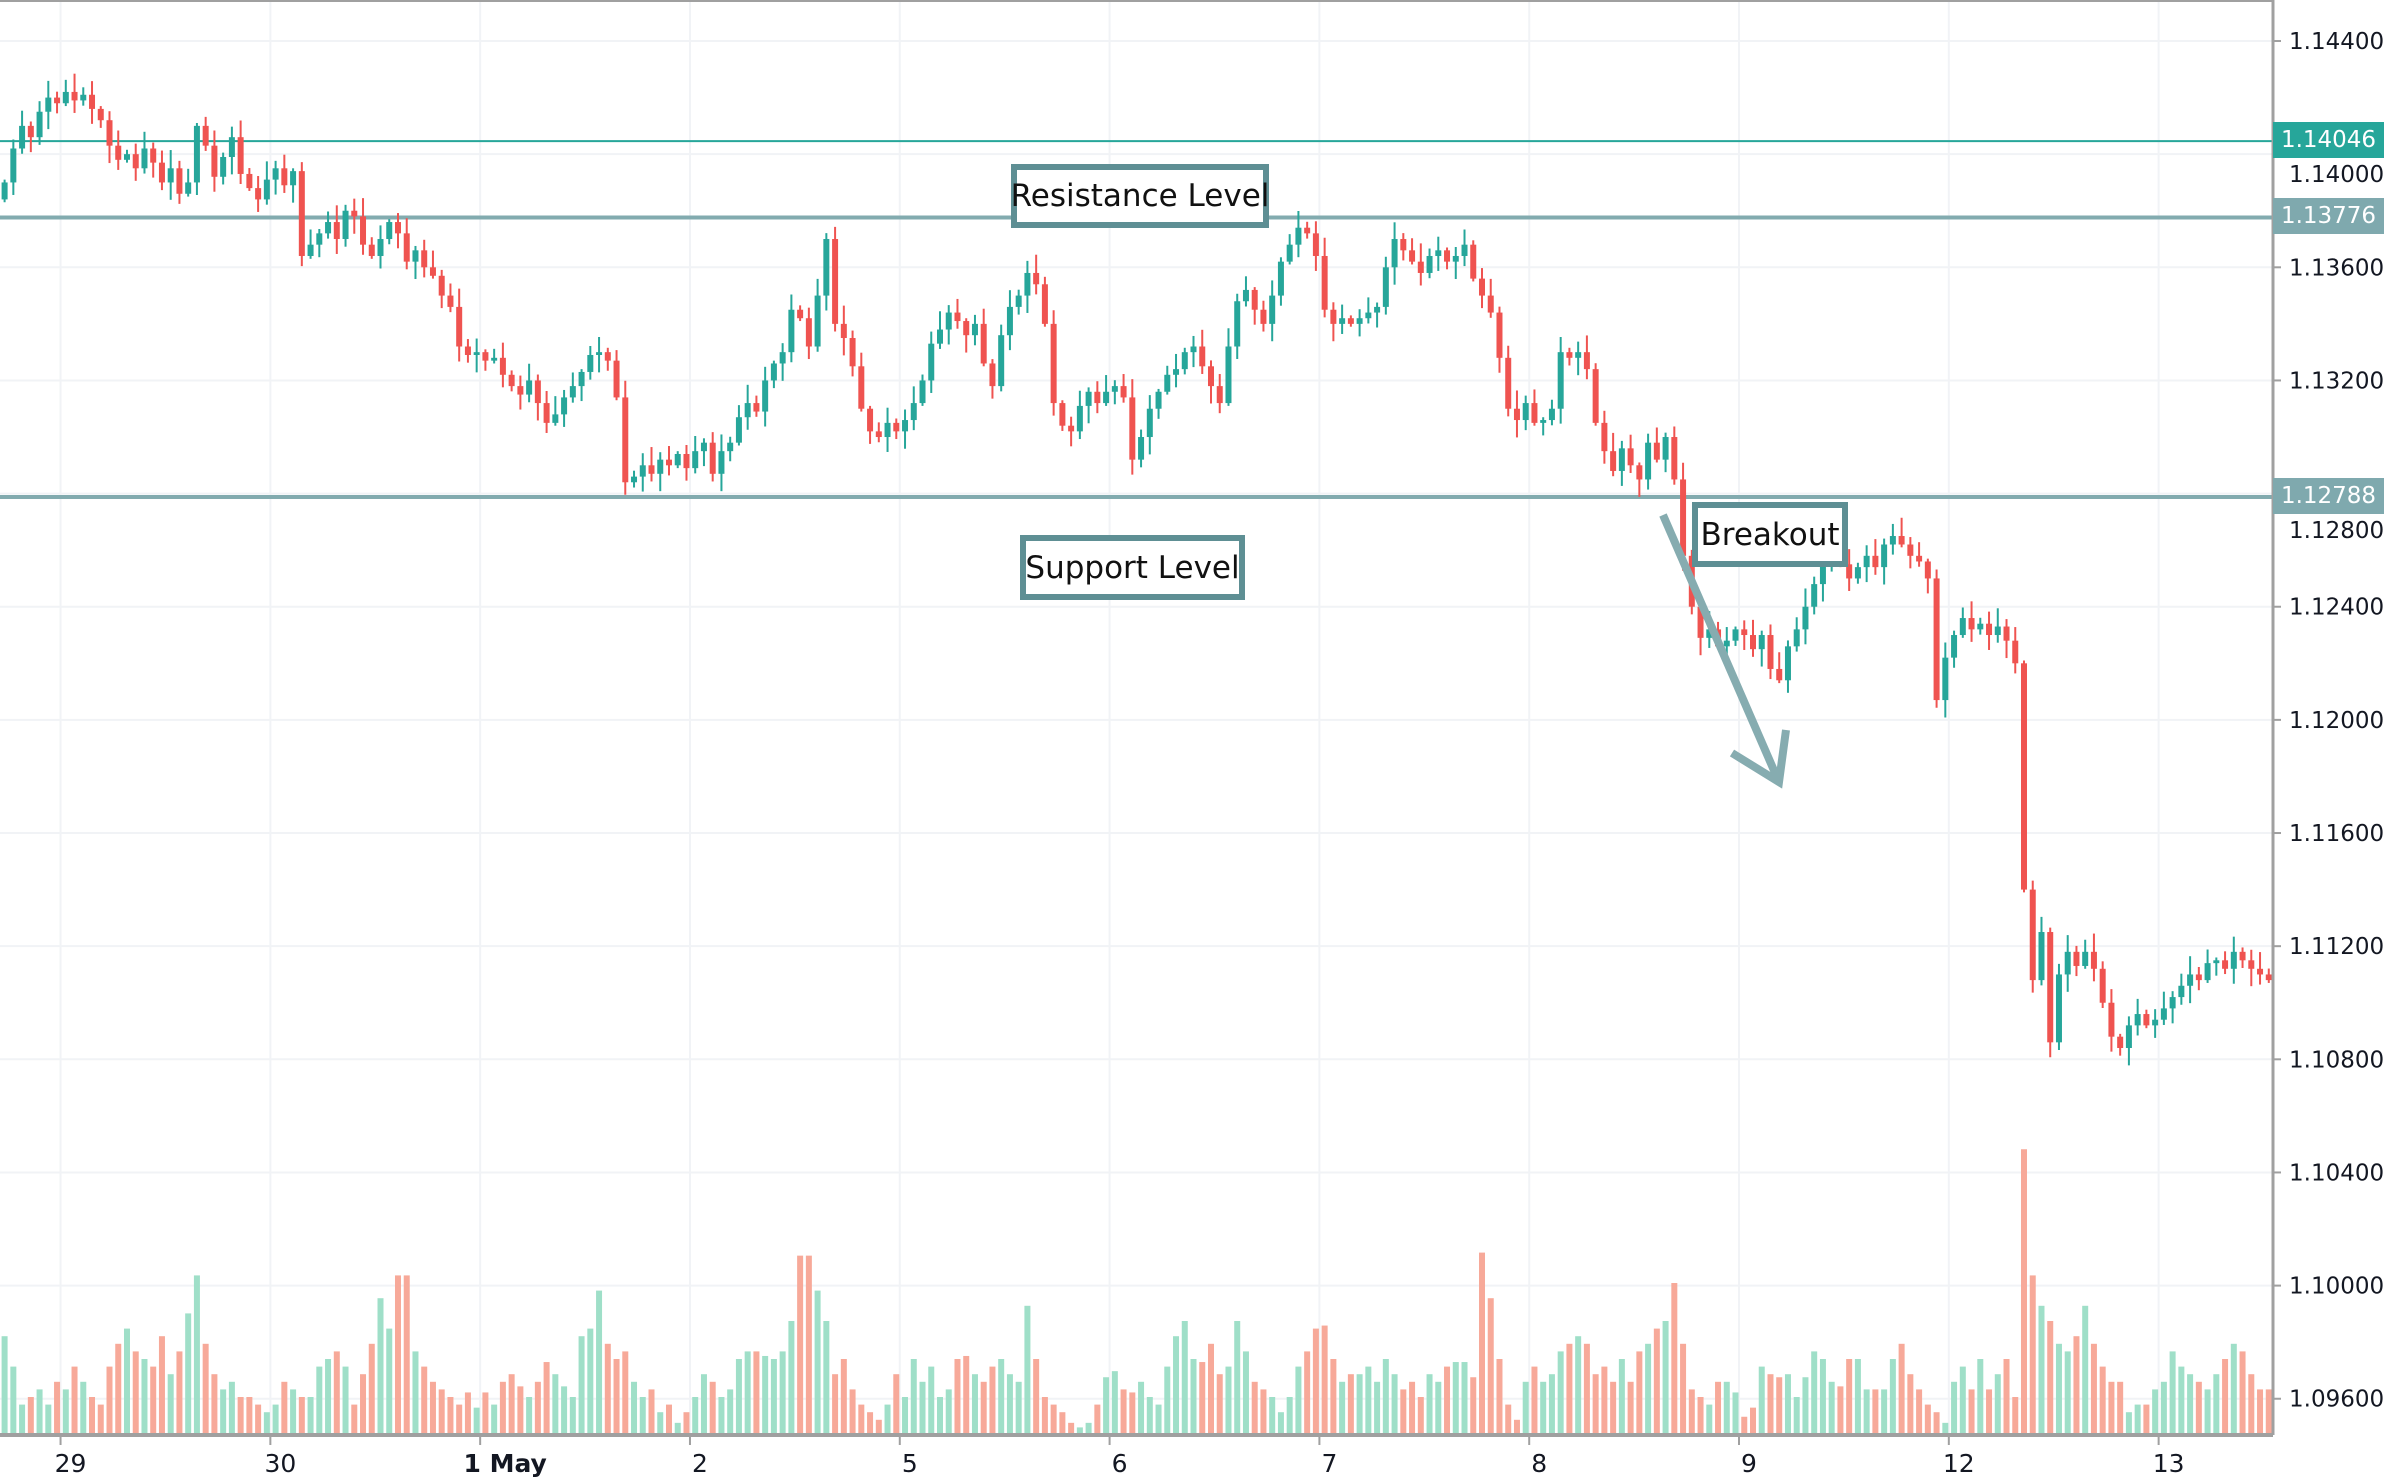  I want to click on x-tick-label: 5, so click(910, 1463).